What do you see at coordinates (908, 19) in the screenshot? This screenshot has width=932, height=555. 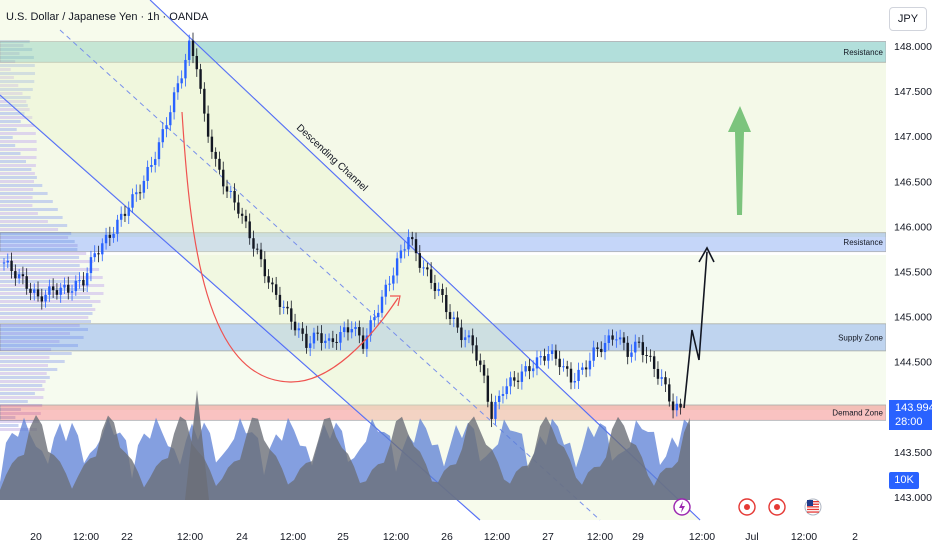 I see `currency-button: JPY` at bounding box center [908, 19].